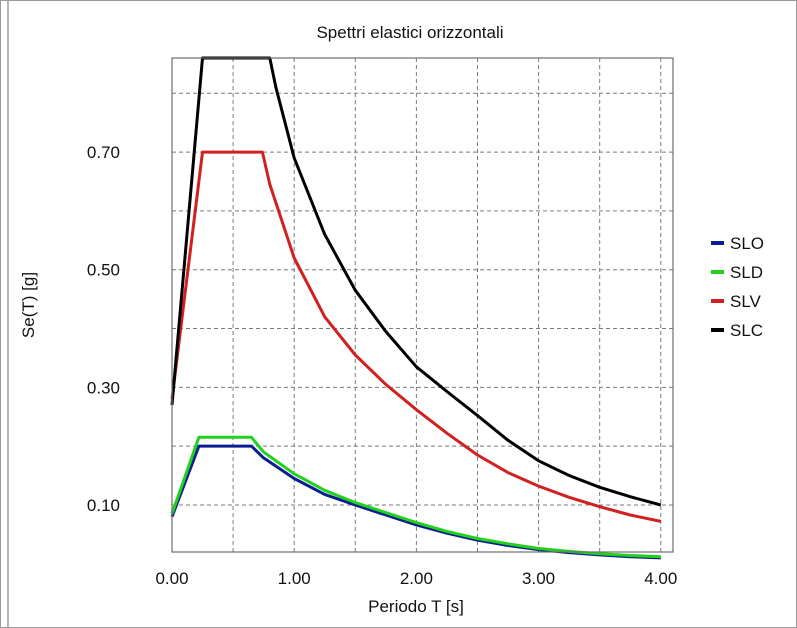 The width and height of the screenshot is (797, 628). I want to click on legend-label-slc: SLC, so click(746, 330).